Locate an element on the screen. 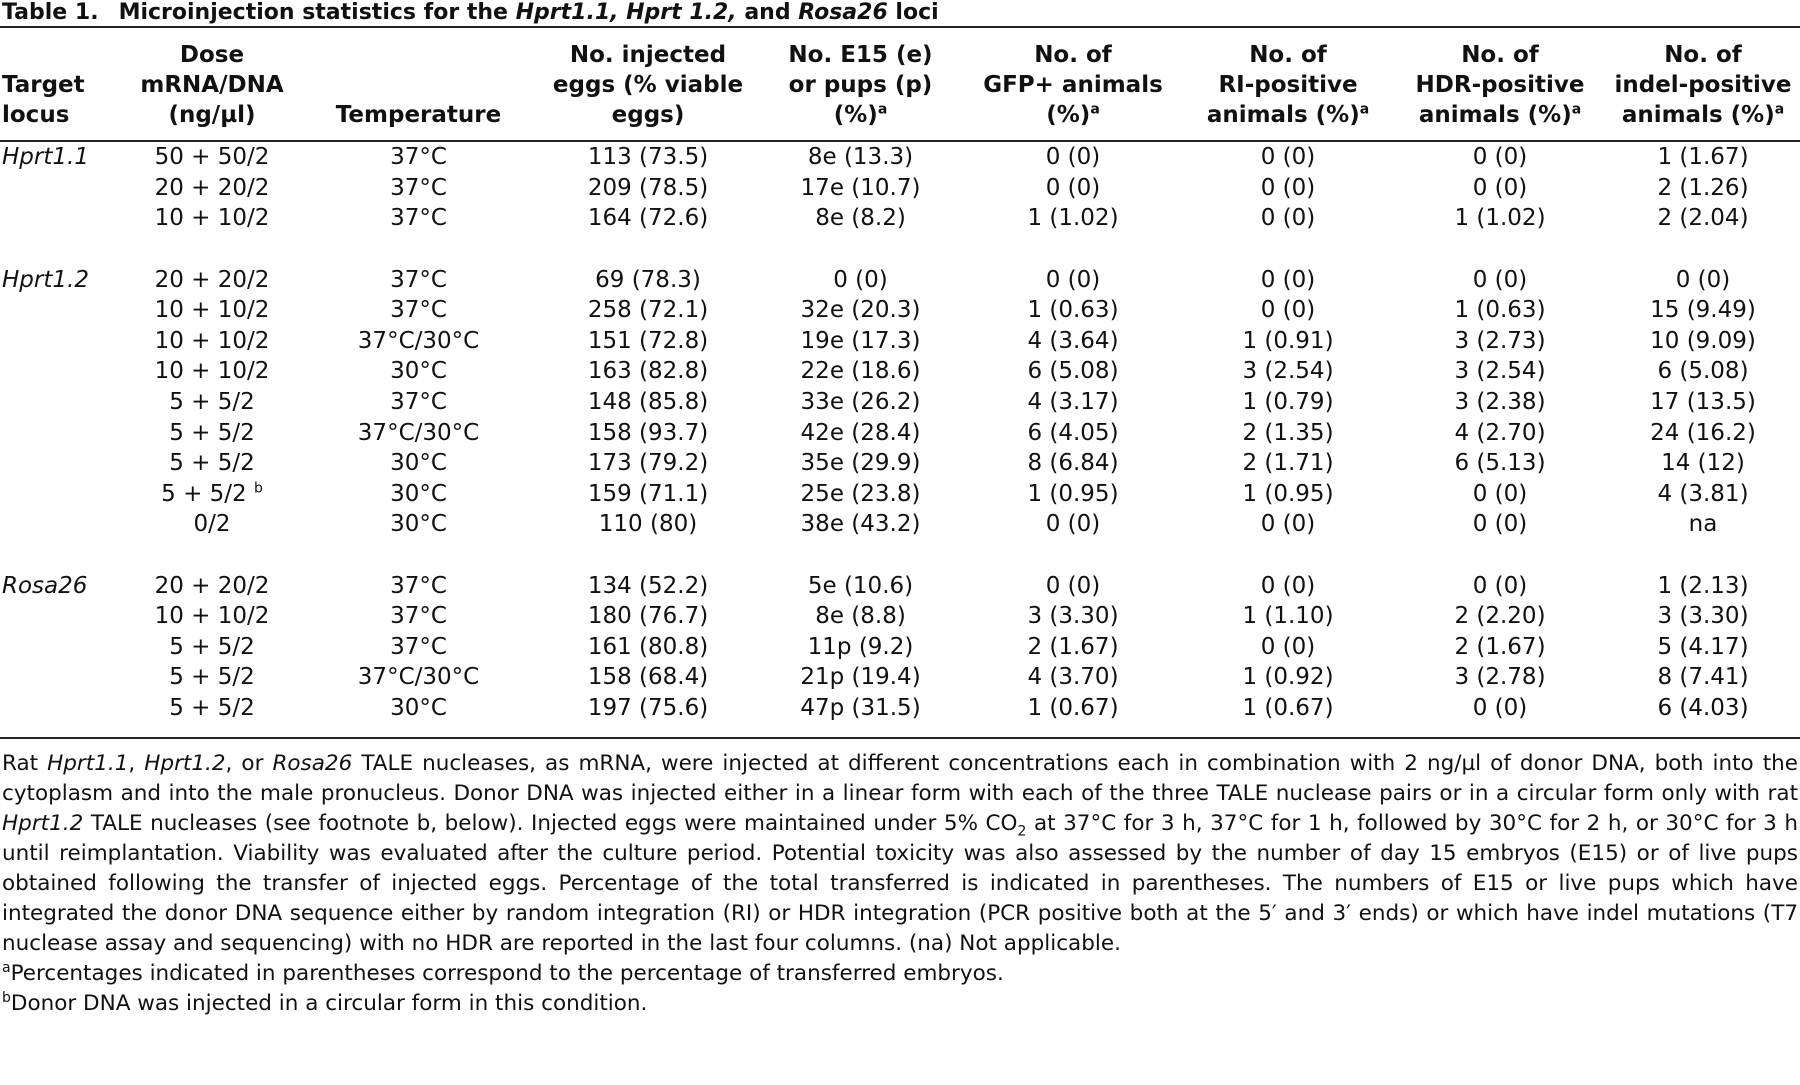 Image resolution: width=1800 pixels, height=1085 pixels. cell-text: 69 (78.3) is located at coordinates (648, 279).